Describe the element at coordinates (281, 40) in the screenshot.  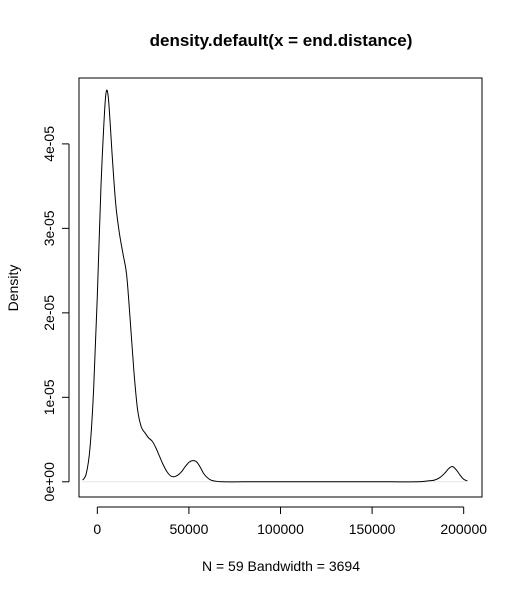
I see `chart-title: density.default(x = end.distance)` at that location.